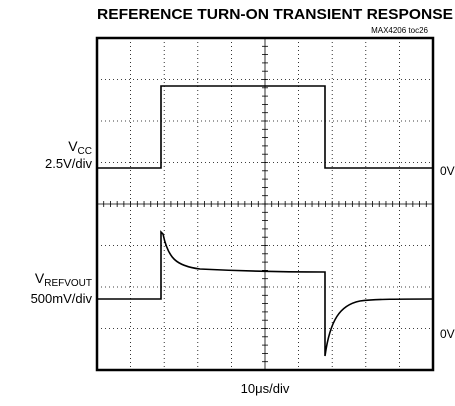 The image size is (455, 406). I want to click on channel-label: VCC, so click(80, 147).